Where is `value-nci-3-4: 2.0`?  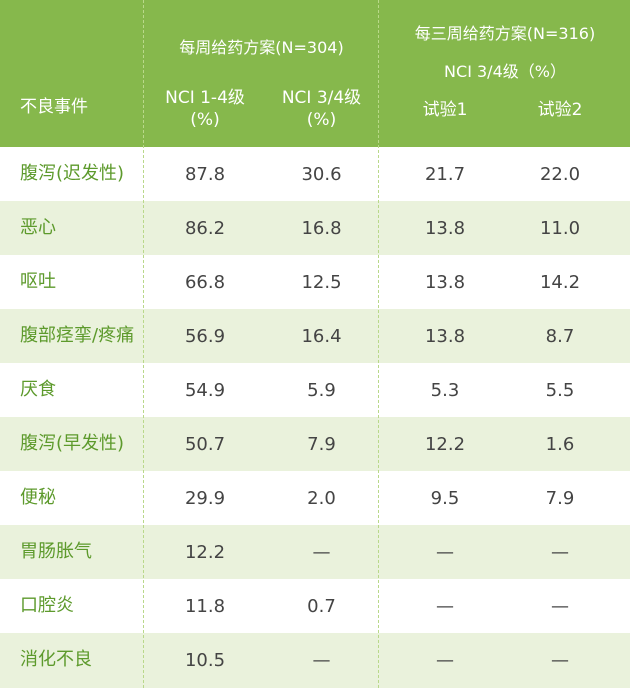 value-nci-3-4: 2.0 is located at coordinates (321, 498).